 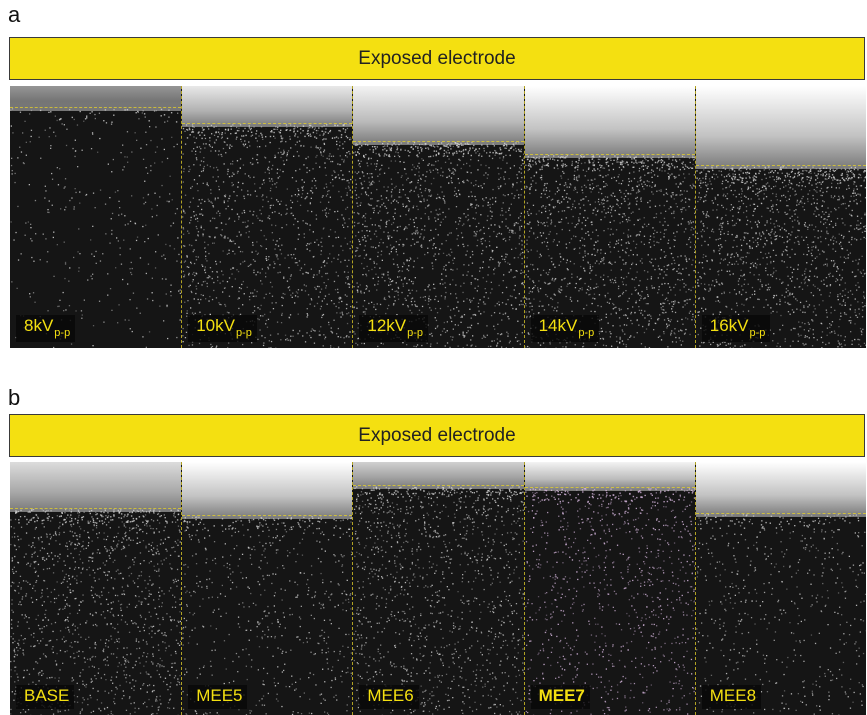 I want to click on tile-caption-text: 10kV, so click(x=215, y=325).